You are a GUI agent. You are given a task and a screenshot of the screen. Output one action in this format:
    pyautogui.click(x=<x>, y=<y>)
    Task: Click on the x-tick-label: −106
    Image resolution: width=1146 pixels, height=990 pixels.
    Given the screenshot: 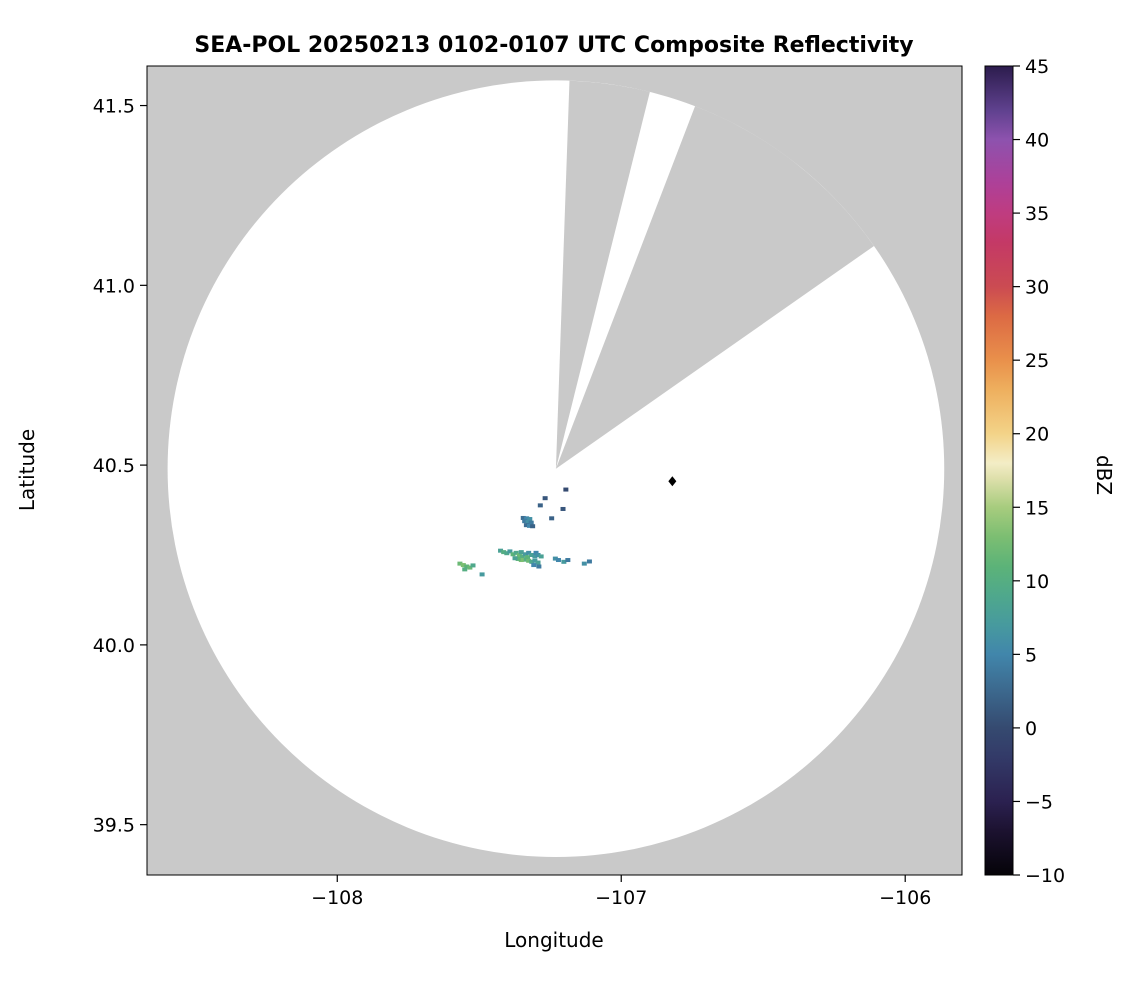 What is the action you would take?
    pyautogui.click(x=905, y=898)
    